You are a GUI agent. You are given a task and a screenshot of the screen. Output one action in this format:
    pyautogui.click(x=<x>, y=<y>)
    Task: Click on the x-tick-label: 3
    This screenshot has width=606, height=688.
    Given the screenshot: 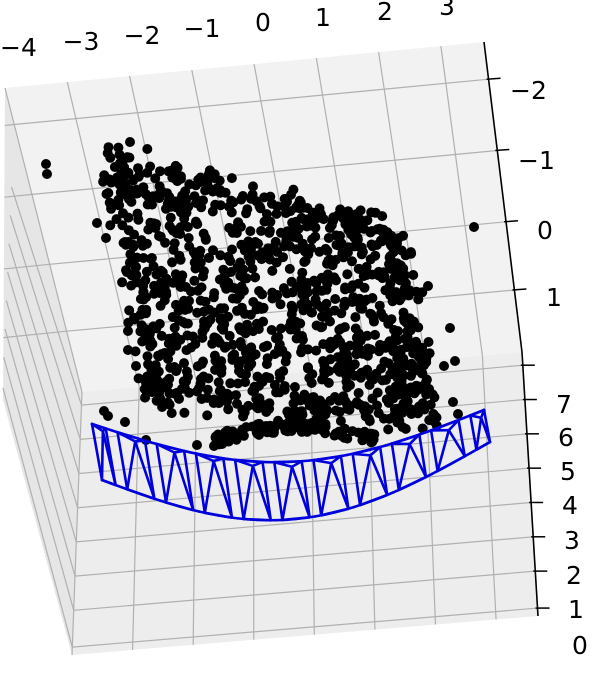 What is the action you would take?
    pyautogui.click(x=447, y=10)
    